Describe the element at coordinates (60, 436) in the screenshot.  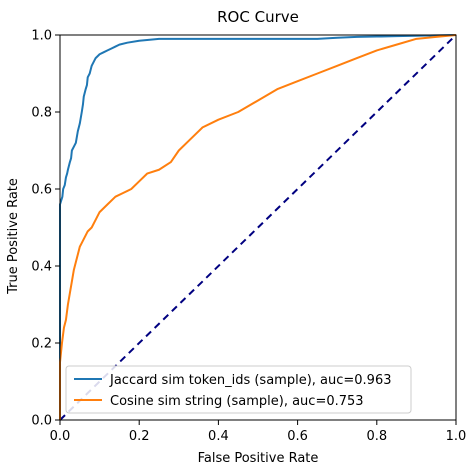
I see `x-tick-label: 0.0` at that location.